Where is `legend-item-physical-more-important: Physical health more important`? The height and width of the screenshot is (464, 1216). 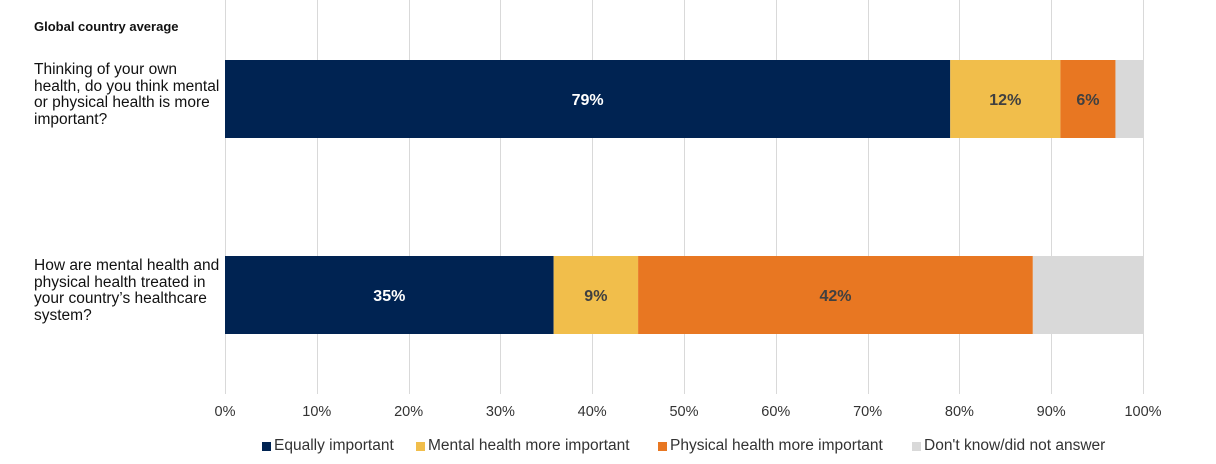 legend-item-physical-more-important: Physical health more important is located at coordinates (770, 446).